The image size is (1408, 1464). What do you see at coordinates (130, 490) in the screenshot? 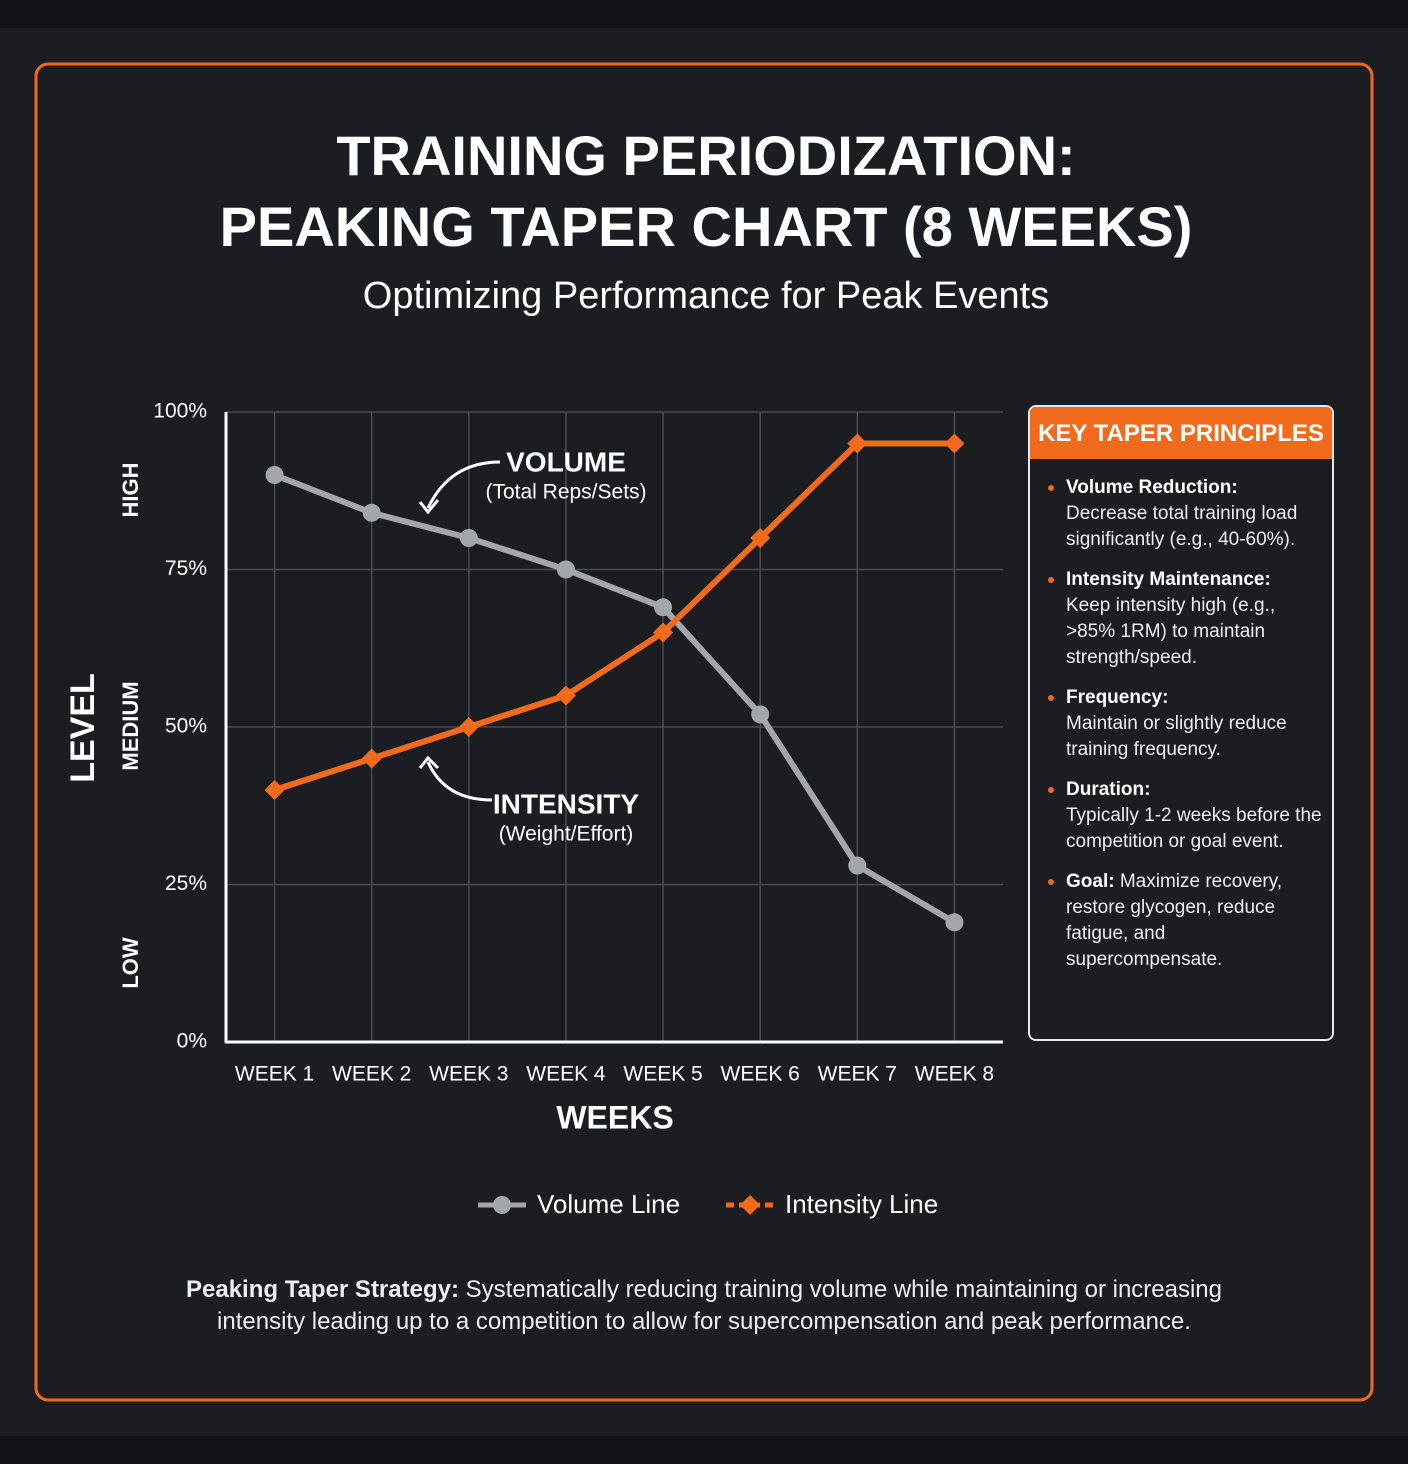
I see `y-zone-label: HIGH` at bounding box center [130, 490].